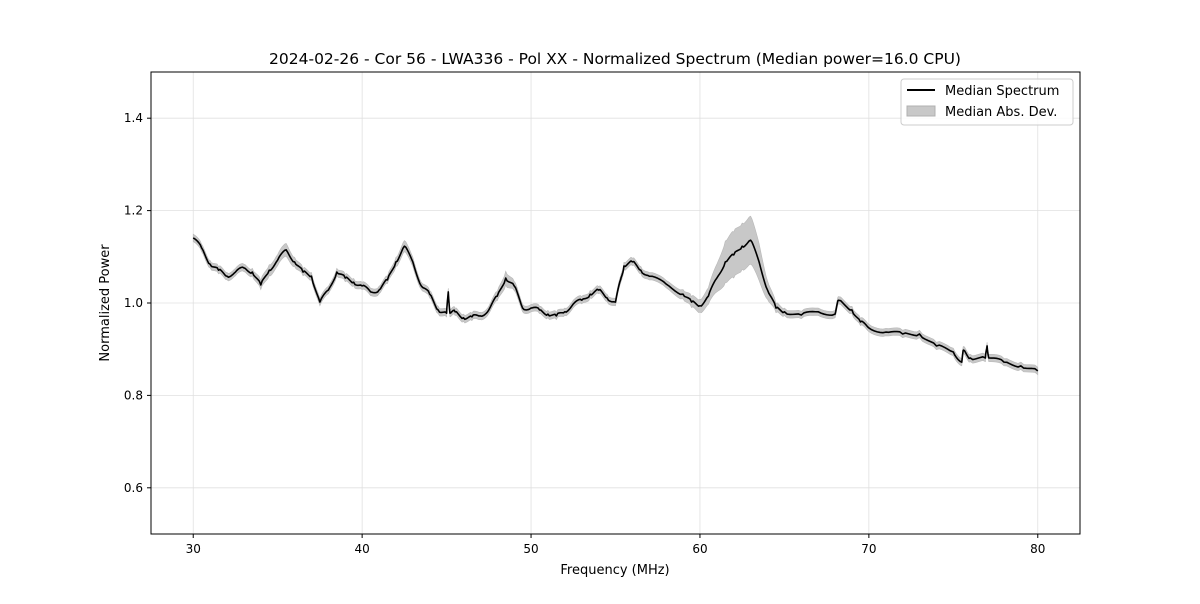 The image size is (1200, 604). Describe the element at coordinates (361, 549) in the screenshot. I see `x-tick-label: 40` at that location.